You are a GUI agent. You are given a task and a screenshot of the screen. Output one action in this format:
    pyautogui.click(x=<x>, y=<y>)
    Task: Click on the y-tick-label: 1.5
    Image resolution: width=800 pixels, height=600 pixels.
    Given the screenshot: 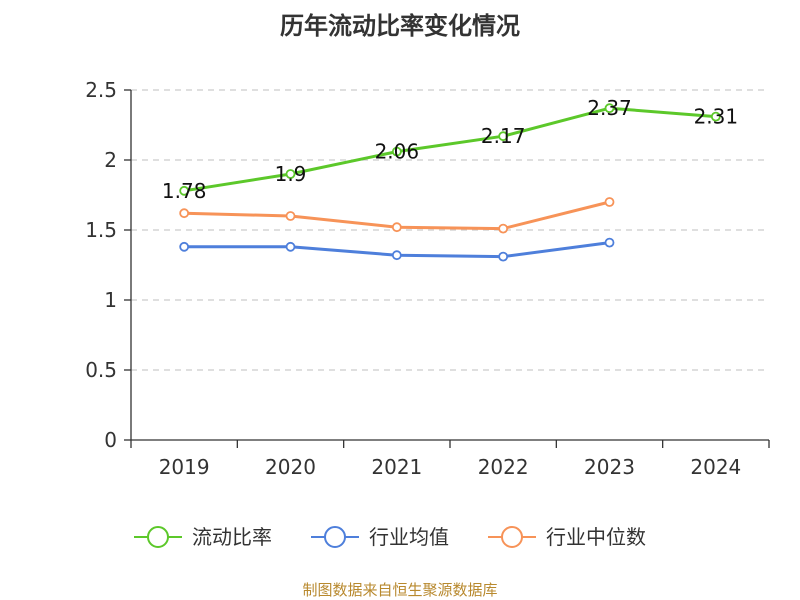 What is the action you would take?
    pyautogui.click(x=101, y=230)
    